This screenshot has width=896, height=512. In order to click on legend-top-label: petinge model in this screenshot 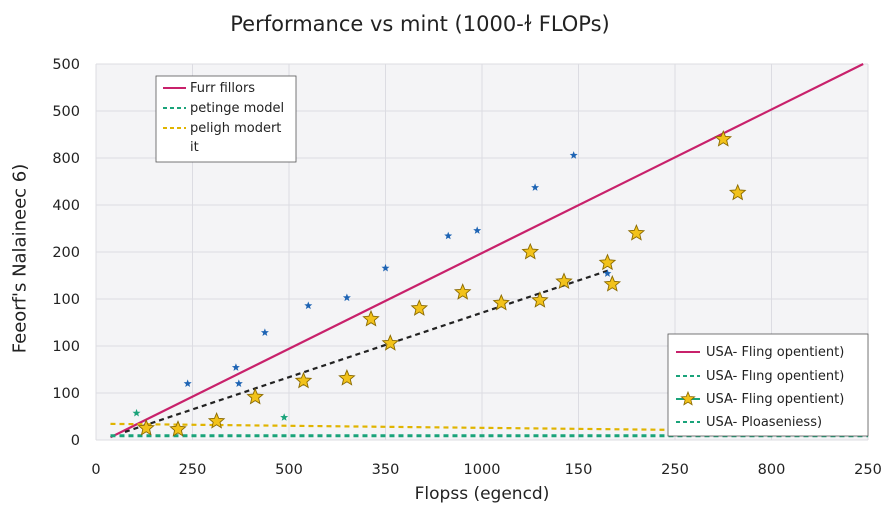, I will do `click(237, 108)`.